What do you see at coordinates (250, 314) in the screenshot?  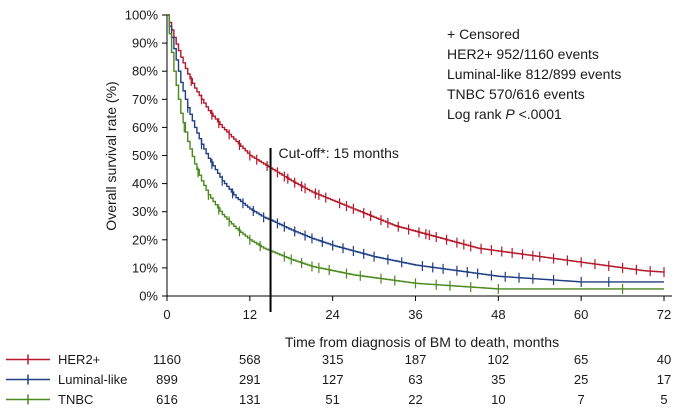 I see `x-tick-label: 12` at bounding box center [250, 314].